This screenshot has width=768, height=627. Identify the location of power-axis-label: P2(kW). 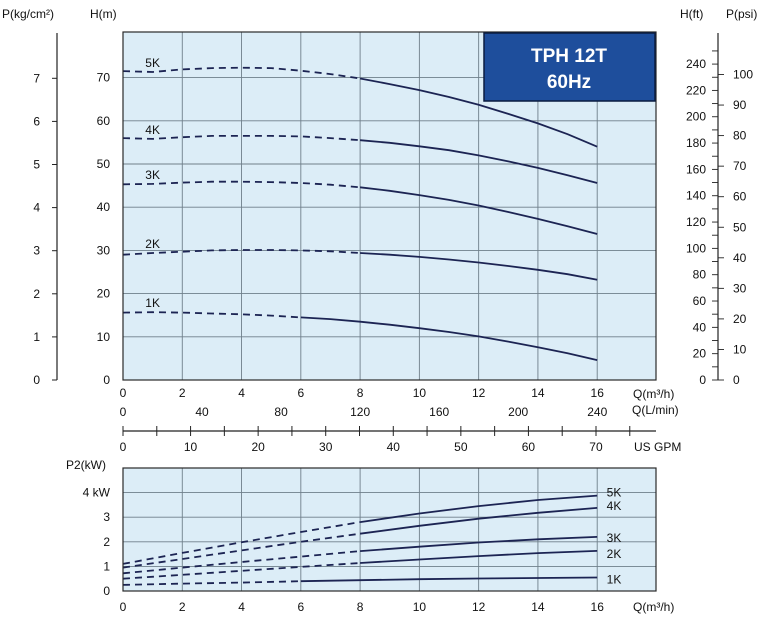
(86, 465).